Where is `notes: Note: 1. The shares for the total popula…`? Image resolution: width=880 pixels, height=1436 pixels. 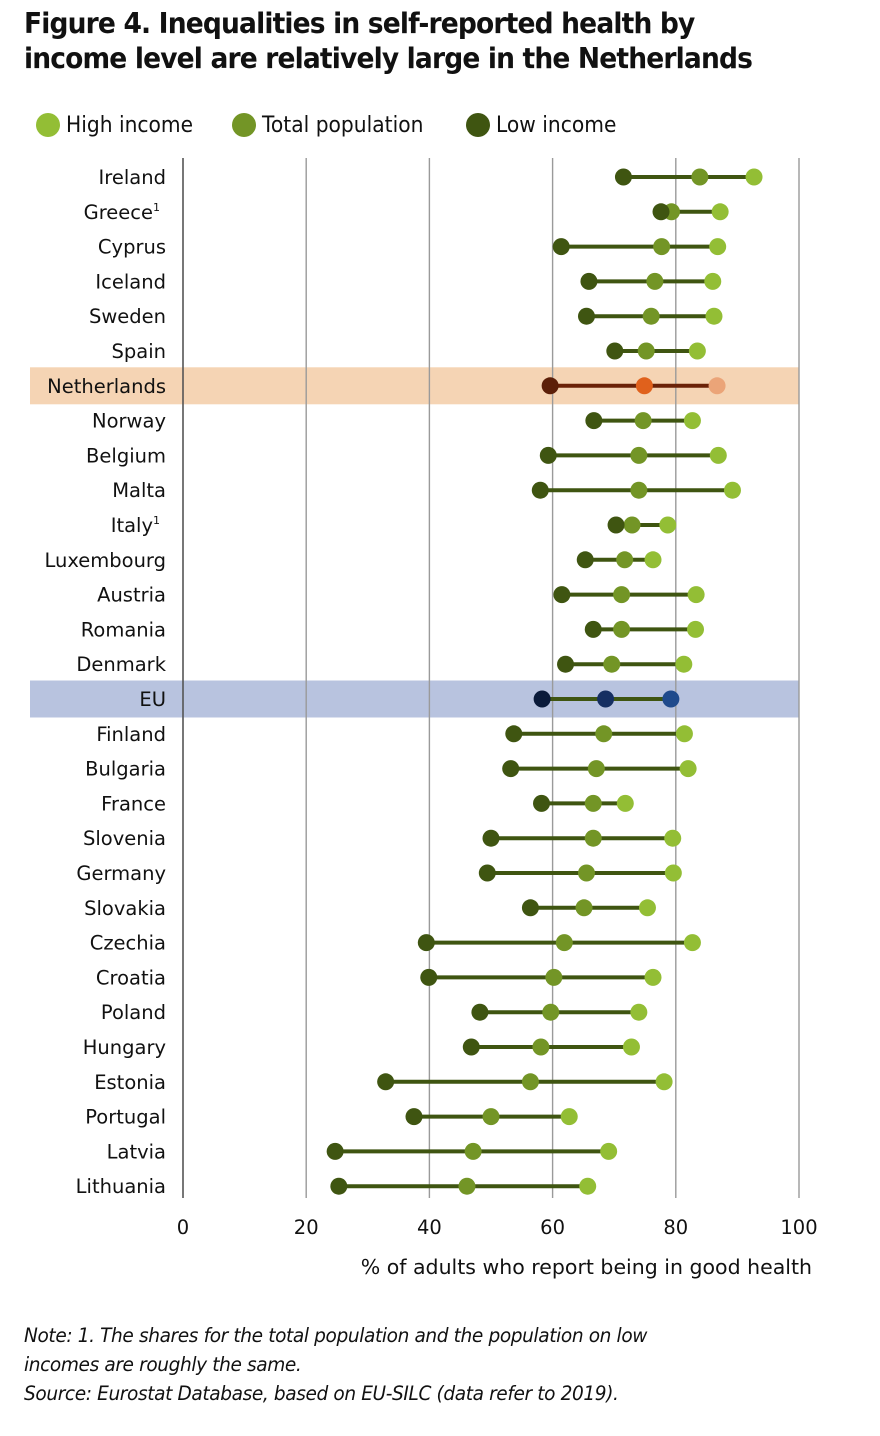
notes: Note: 1. The shares for the total popula… is located at coordinates (423, 1364).